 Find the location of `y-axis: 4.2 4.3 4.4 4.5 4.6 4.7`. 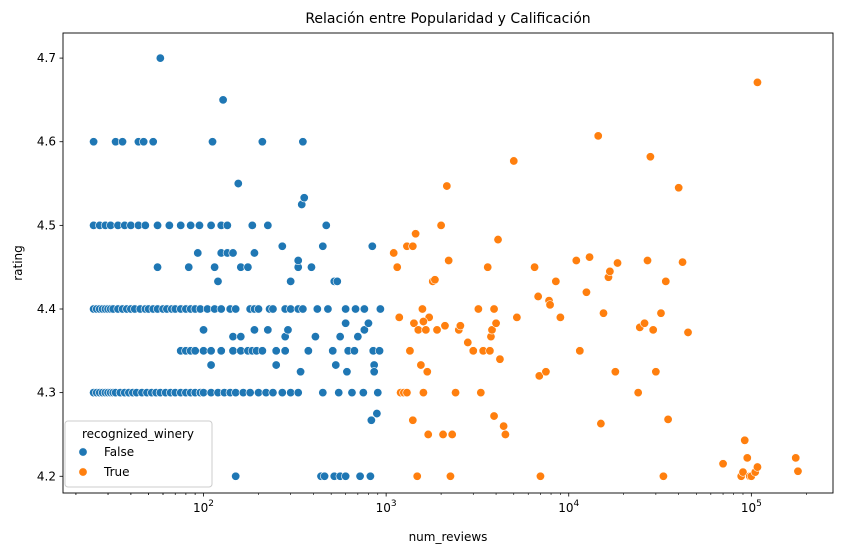

y-axis: 4.2 4.3 4.4 4.5 4.6 4.7 is located at coordinates (50, 267).